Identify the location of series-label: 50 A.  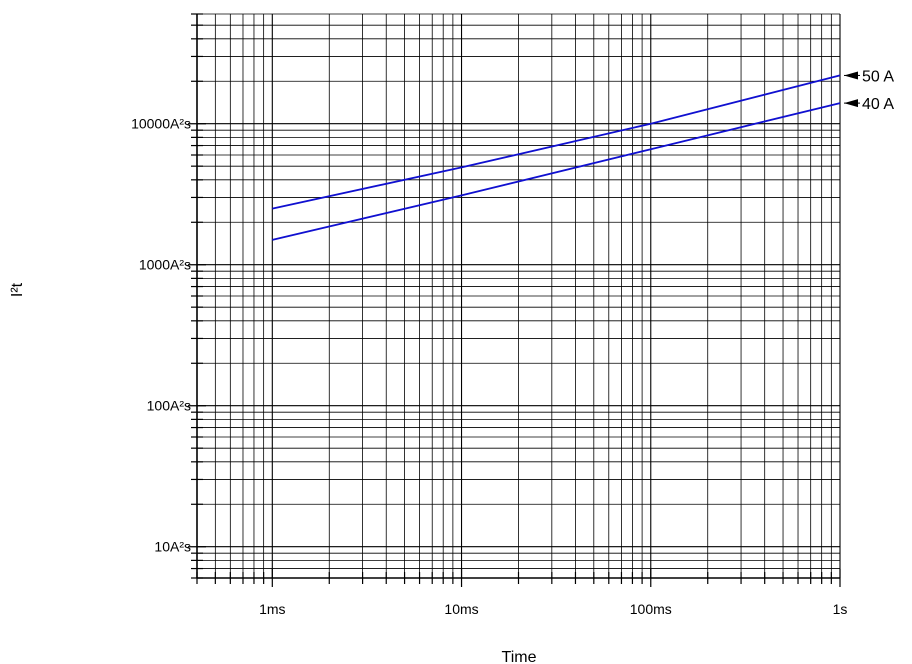
(878, 76).